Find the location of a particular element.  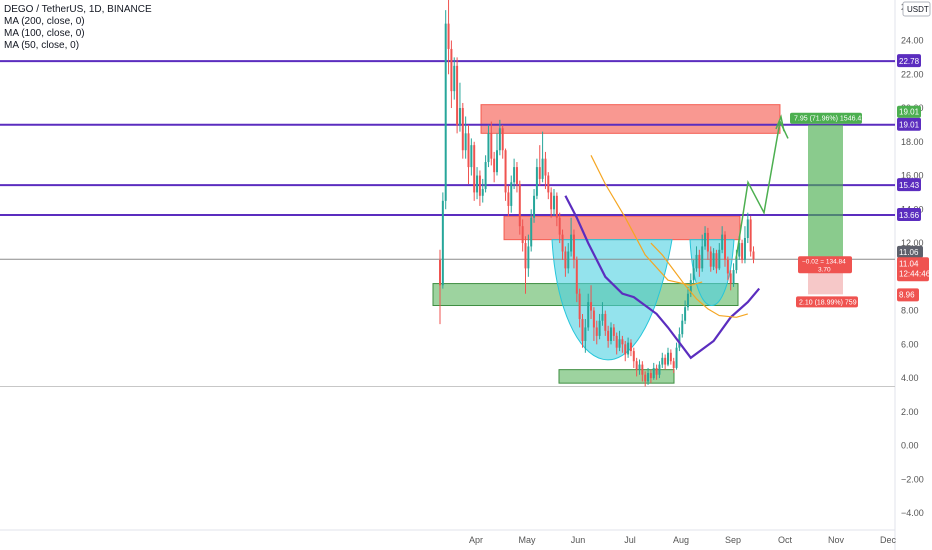

symbol-title: DEGO / TetherUS, 1D, BINANCE is located at coordinates (78, 9).